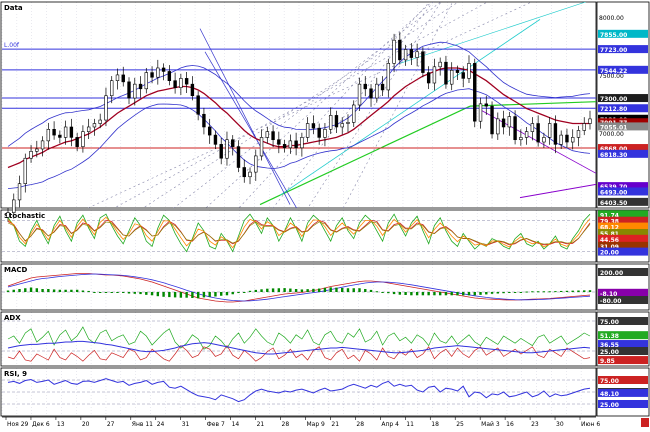 Image resolution: width=650 pixels, height=432 pixels. I want to click on stoch-k-line, so click(299, 233).